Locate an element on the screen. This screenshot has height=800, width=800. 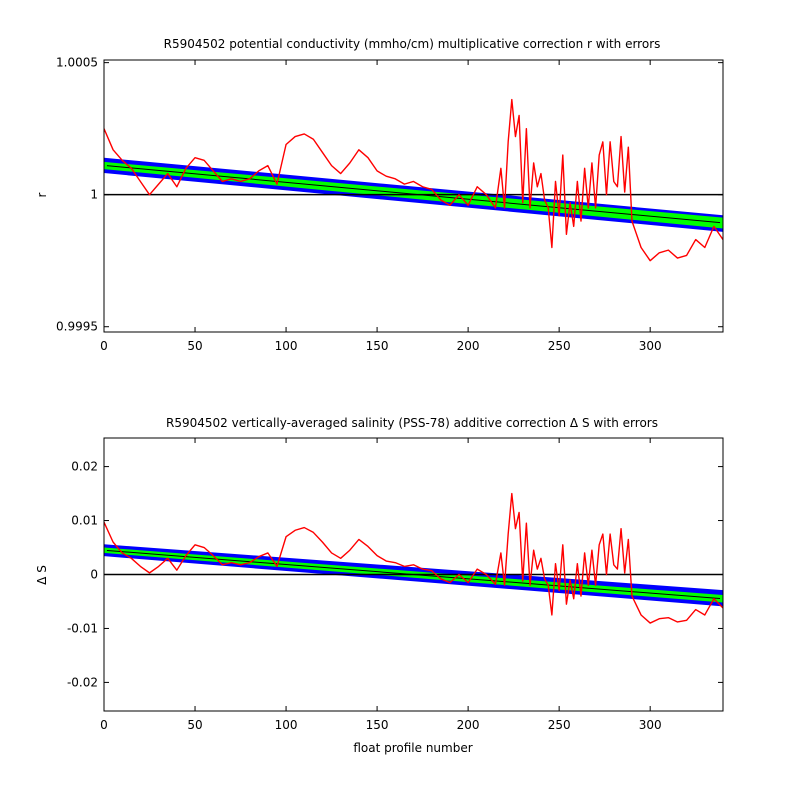
y-tick-label: -0.02 is located at coordinates (82, 682).